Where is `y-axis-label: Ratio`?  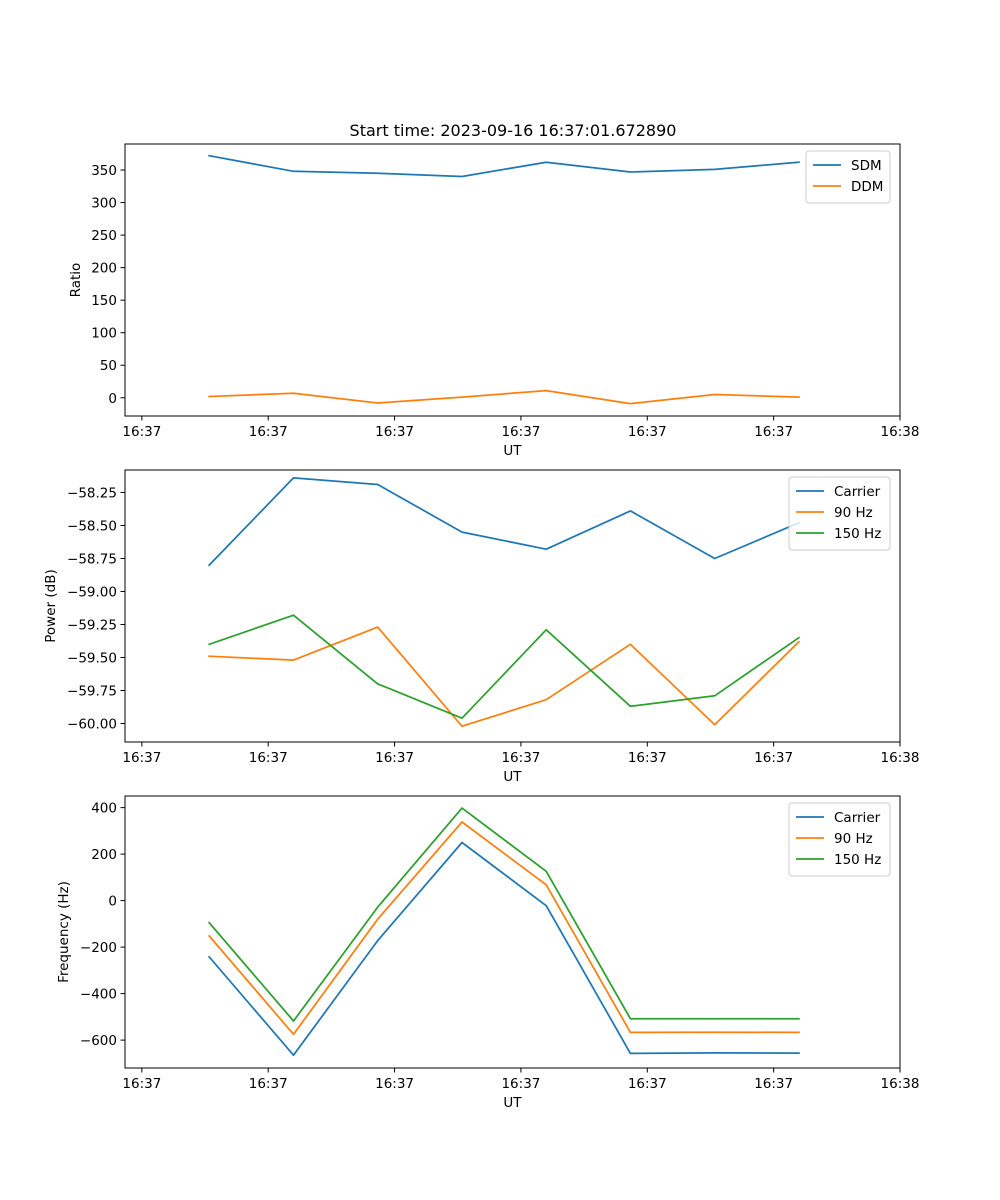
y-axis-label: Ratio is located at coordinates (76, 280).